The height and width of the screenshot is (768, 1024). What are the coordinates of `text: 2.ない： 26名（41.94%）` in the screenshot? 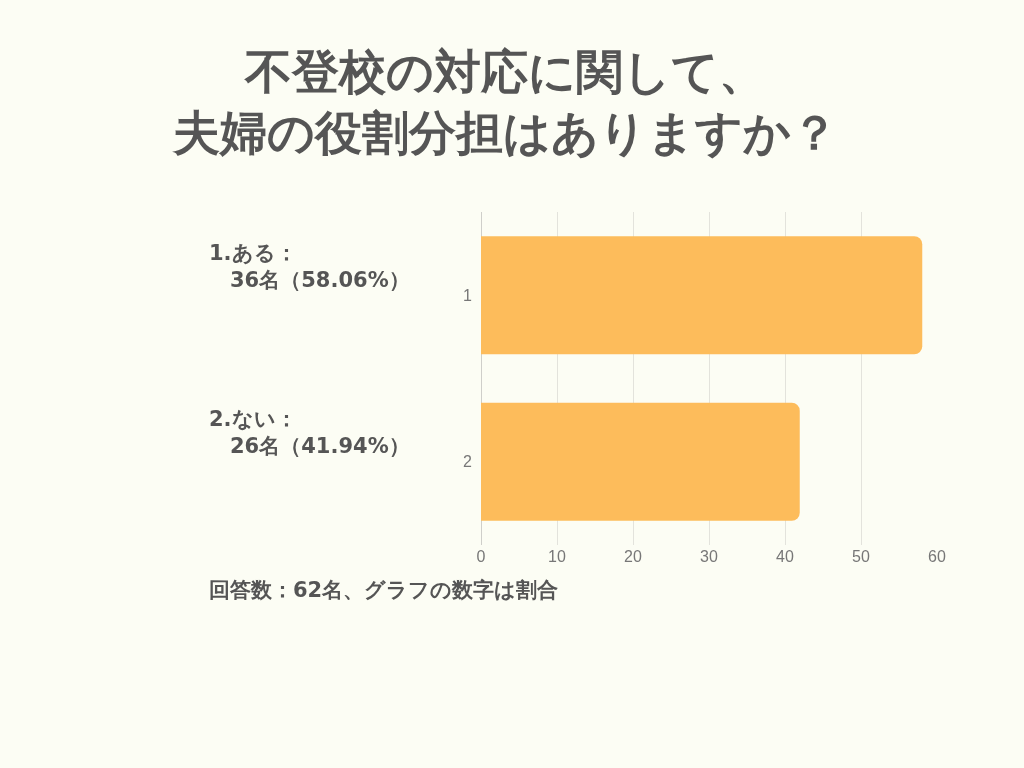 It's located at (309, 433).